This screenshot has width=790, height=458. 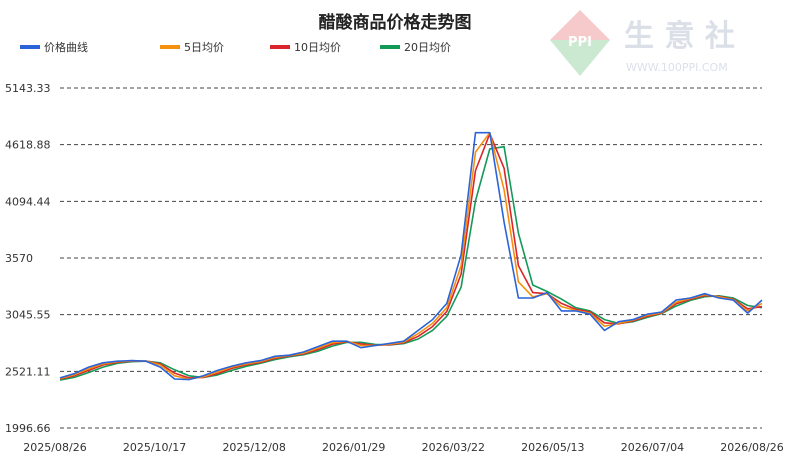 I want to click on watermark: PPI 生 意 社 WWW.100PPI.COM, so click(x=642, y=43).